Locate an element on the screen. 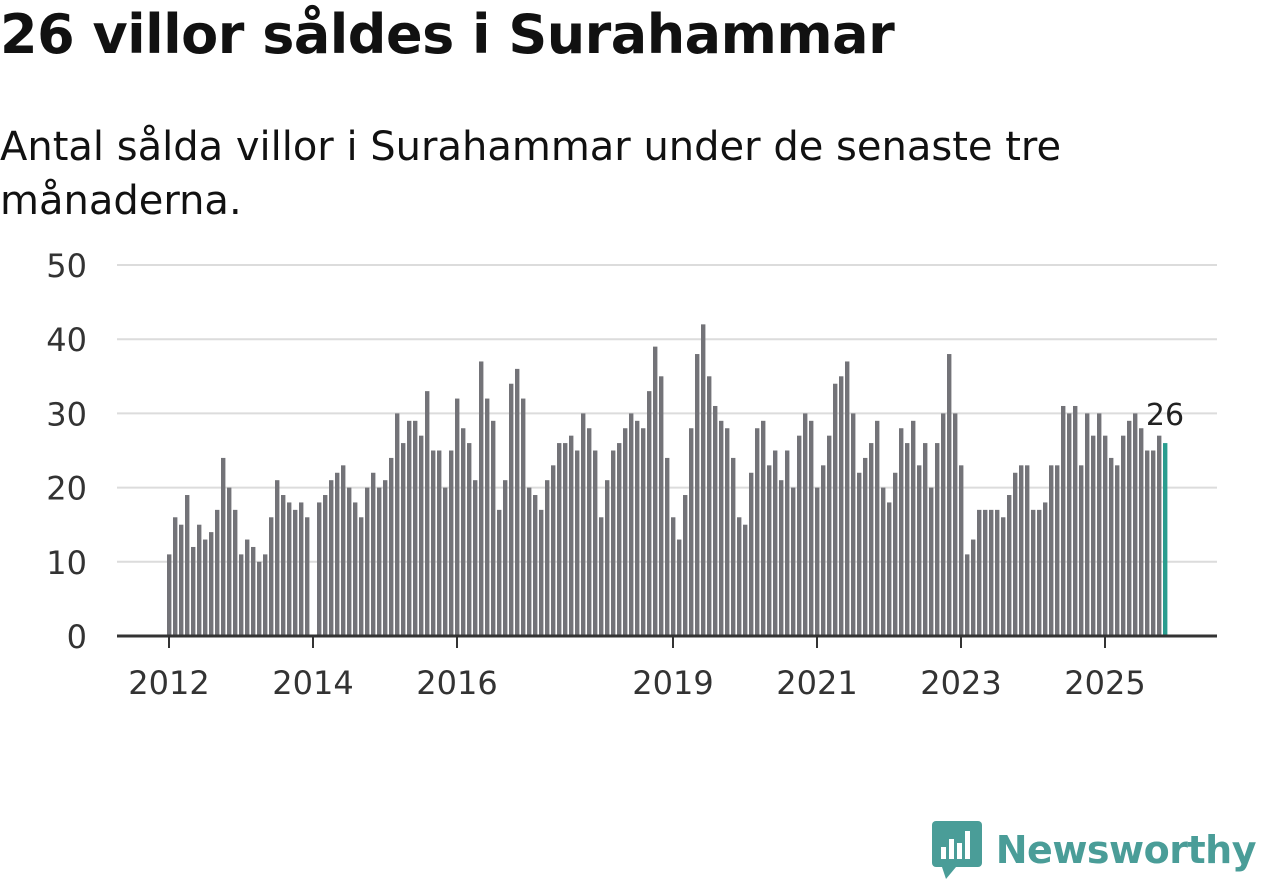  brand-logo: Newsworthy is located at coordinates (1094, 850).